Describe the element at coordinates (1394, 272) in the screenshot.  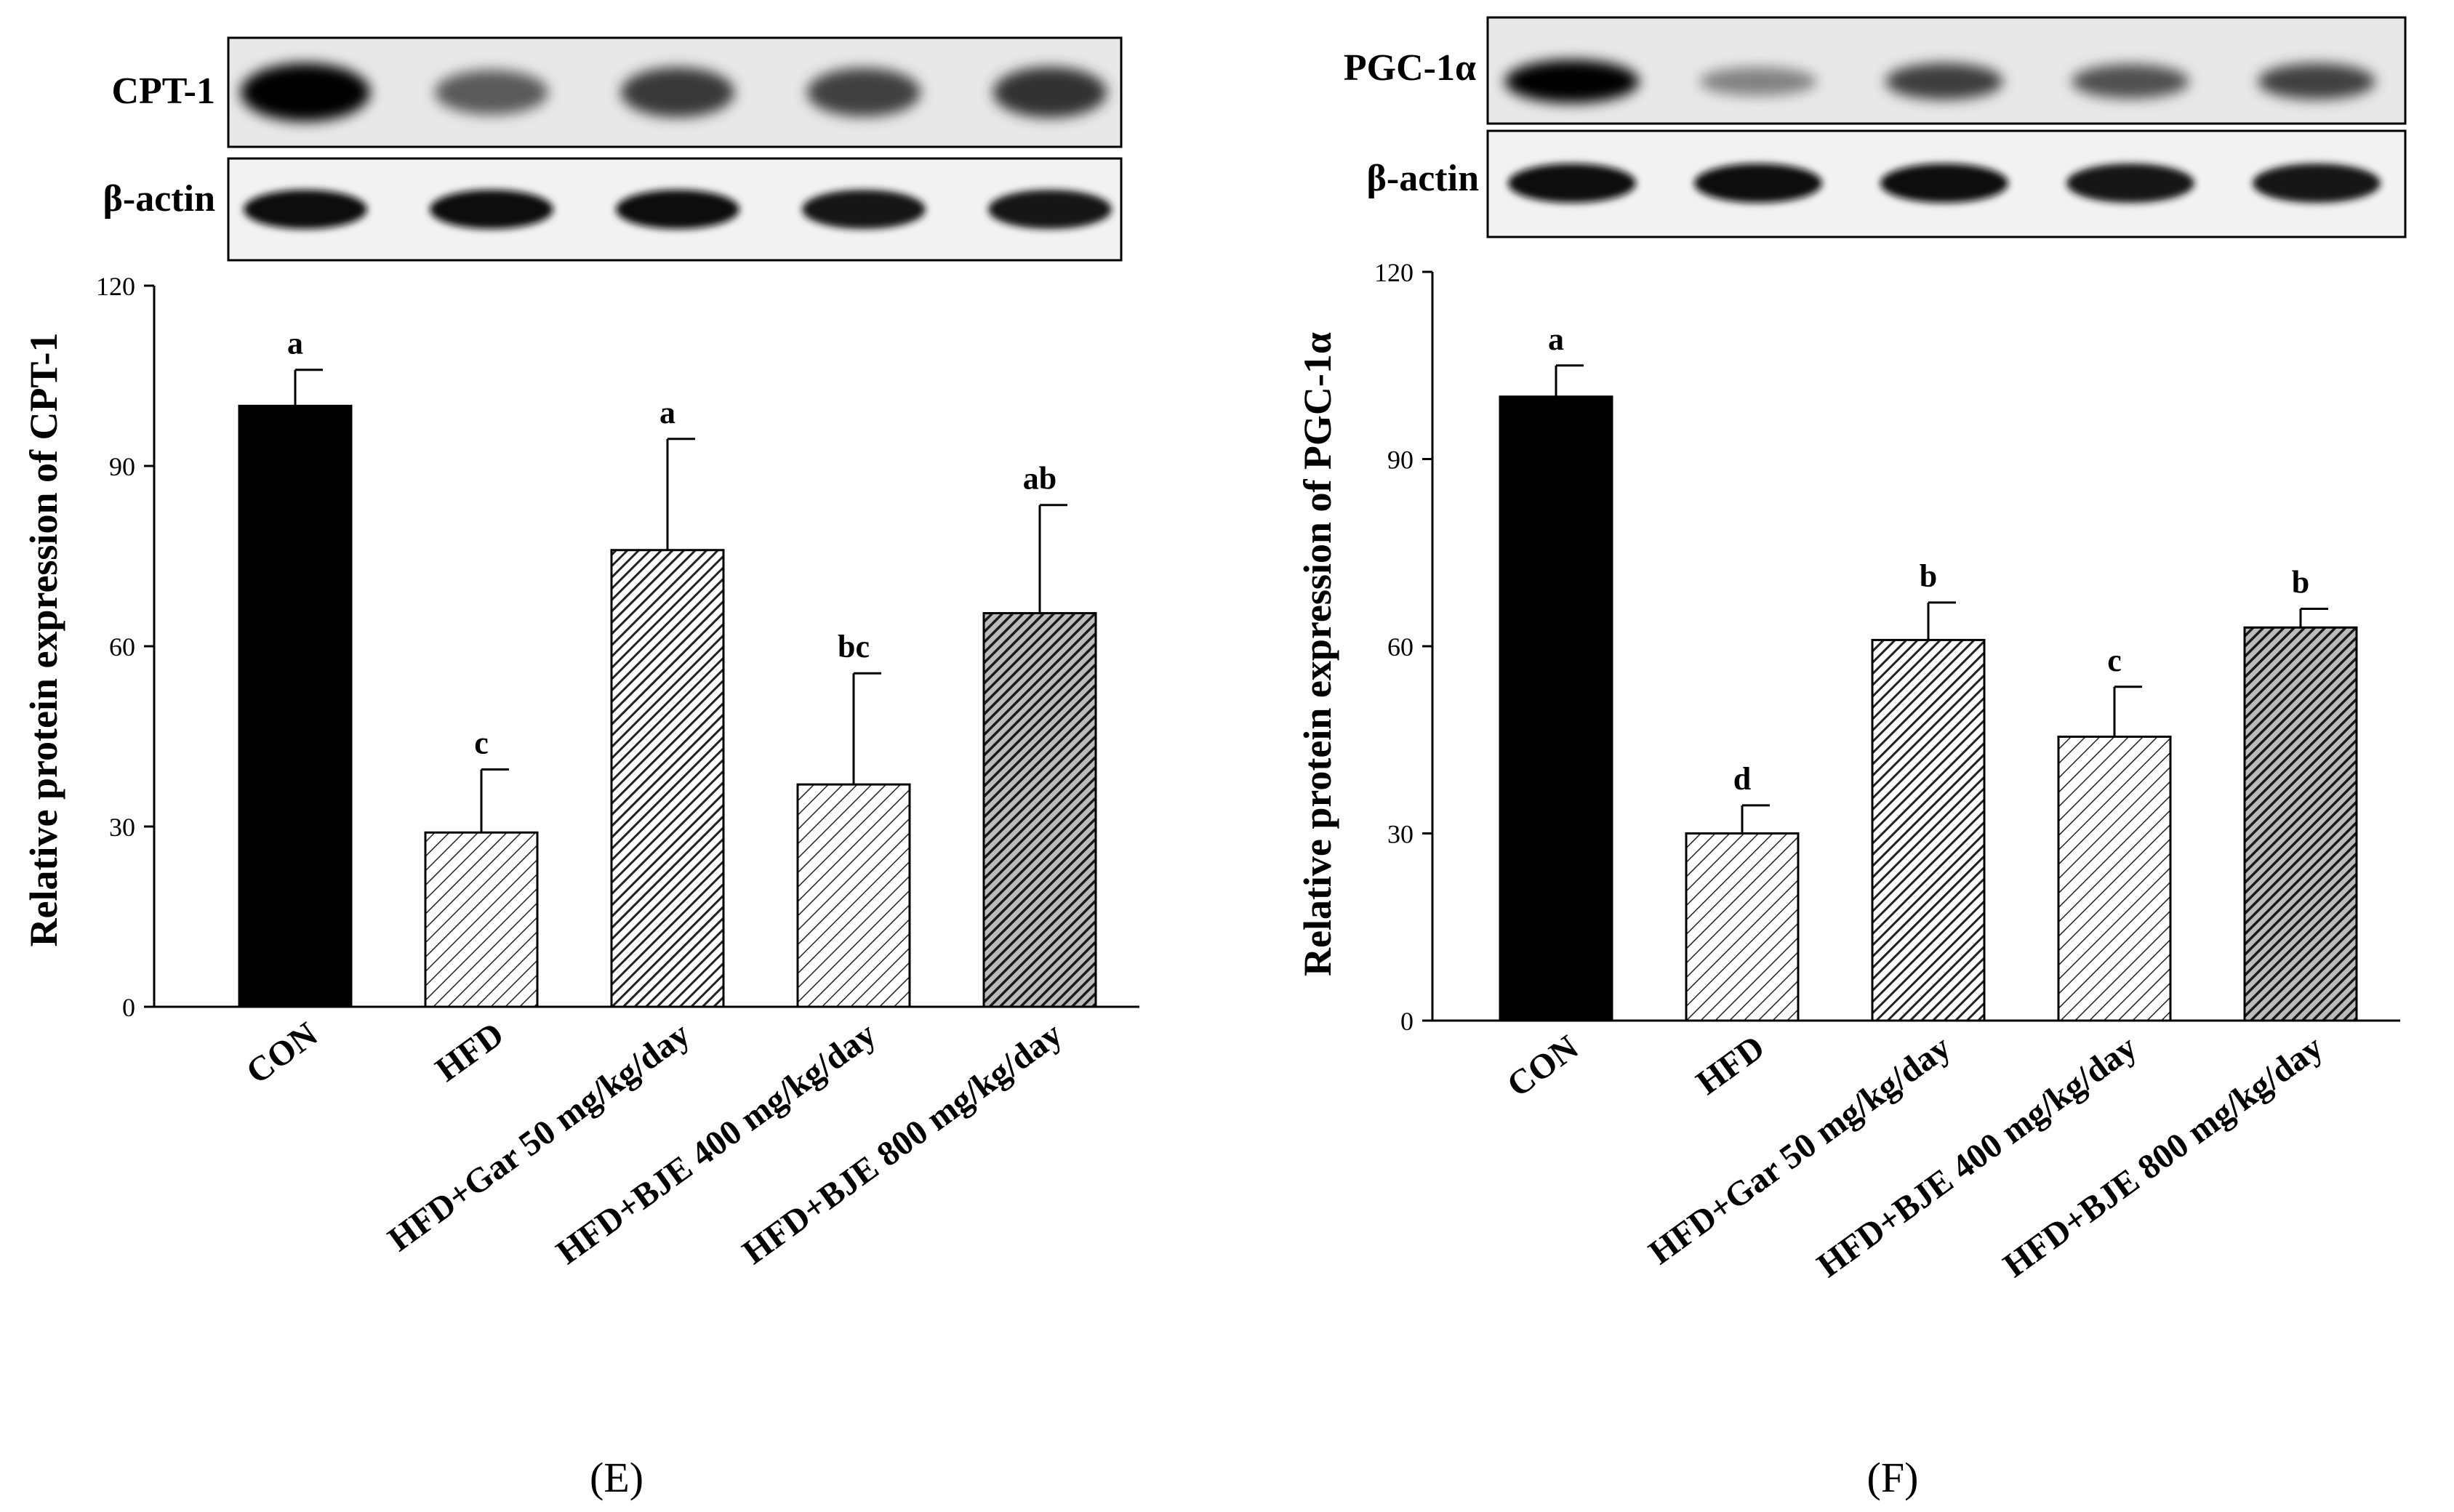
I see `panel-f-y-tick-label: 120` at that location.